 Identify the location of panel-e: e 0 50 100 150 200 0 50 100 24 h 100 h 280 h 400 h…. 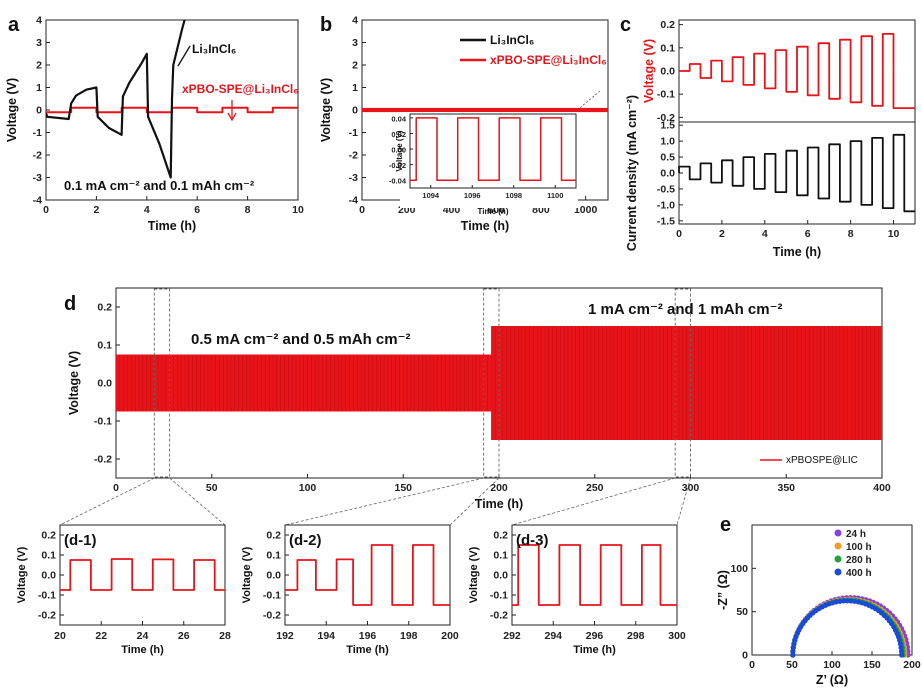
(818, 600).